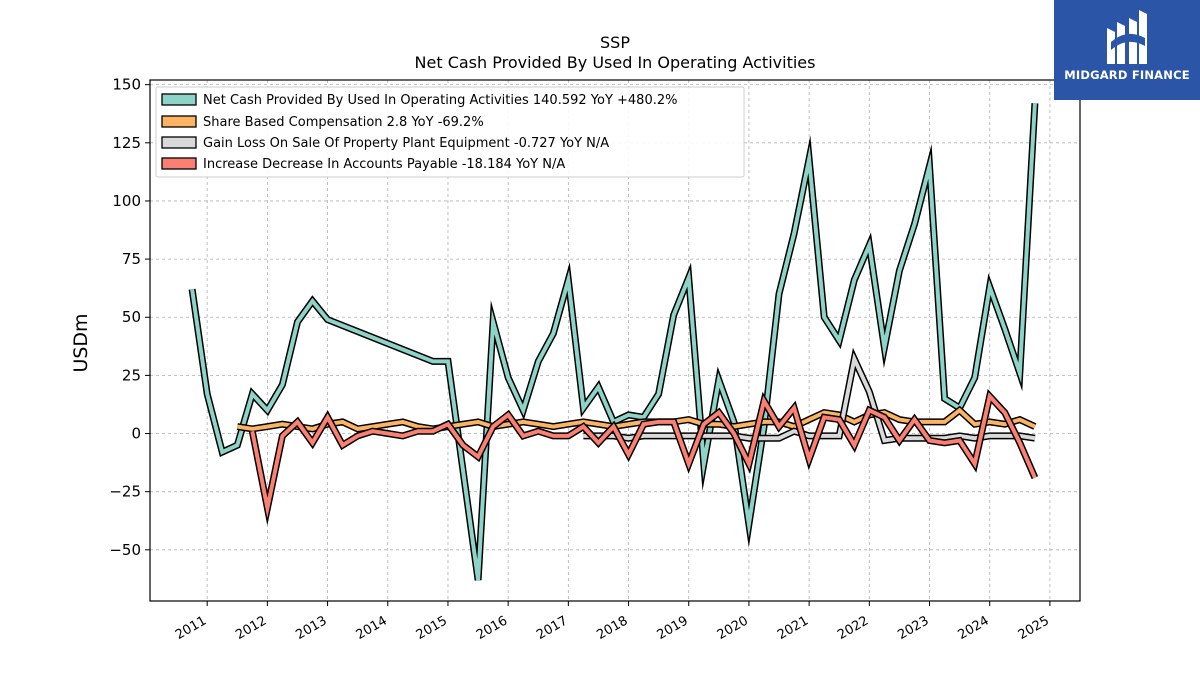  What do you see at coordinates (1127, 75) in the screenshot?
I see `brand-name: MIDGARD FINANCE` at bounding box center [1127, 75].